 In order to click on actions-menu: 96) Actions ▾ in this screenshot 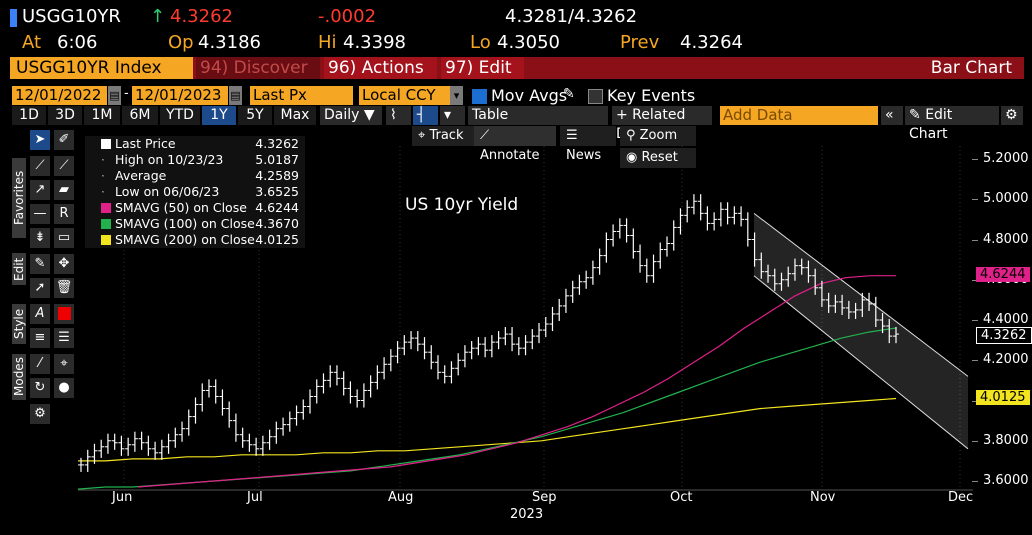, I will do `click(380, 78)`.